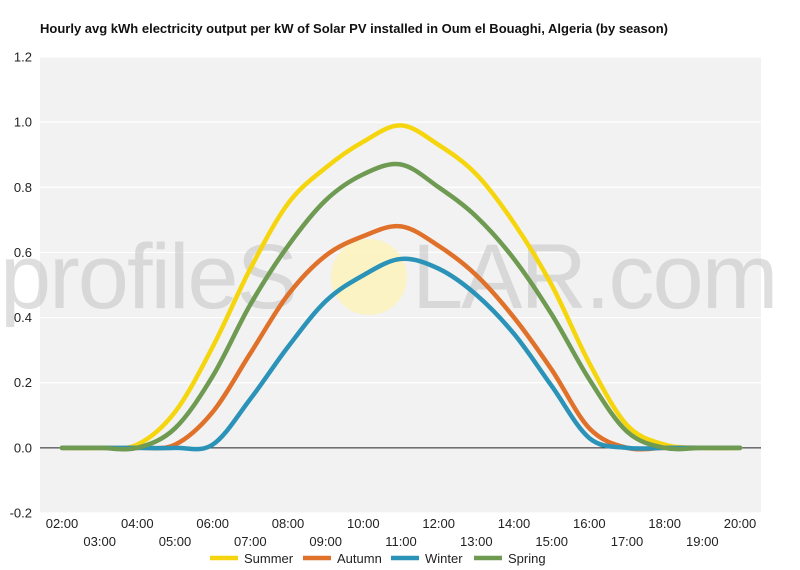  What do you see at coordinates (212, 523) in the screenshot?
I see `x-tick-label: 06:00` at bounding box center [212, 523].